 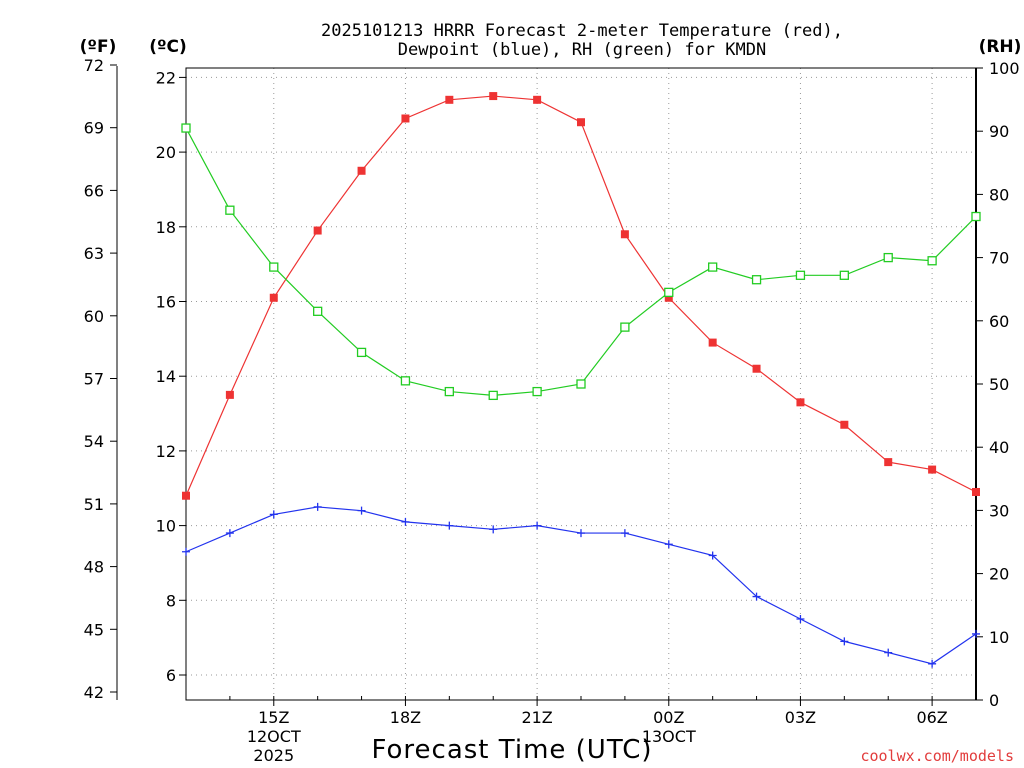 What do you see at coordinates (94, 253) in the screenshot?
I see `f-tick-label: 63` at bounding box center [94, 253].